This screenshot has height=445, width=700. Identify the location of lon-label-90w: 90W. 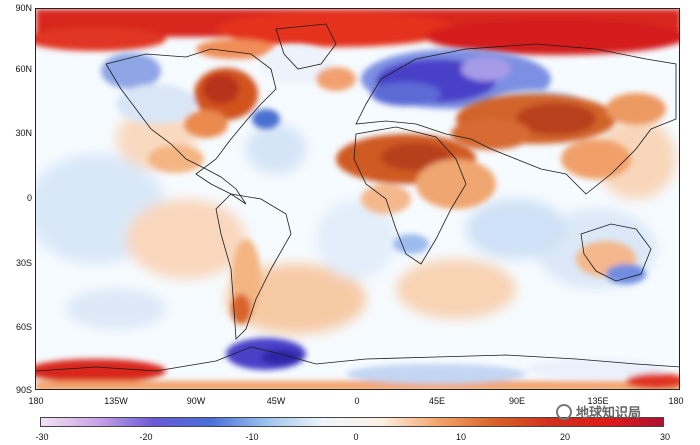
(196, 401).